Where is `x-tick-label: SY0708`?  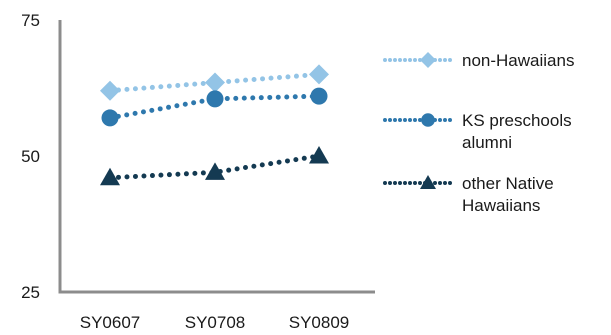 x-tick-label: SY0708 is located at coordinates (215, 322).